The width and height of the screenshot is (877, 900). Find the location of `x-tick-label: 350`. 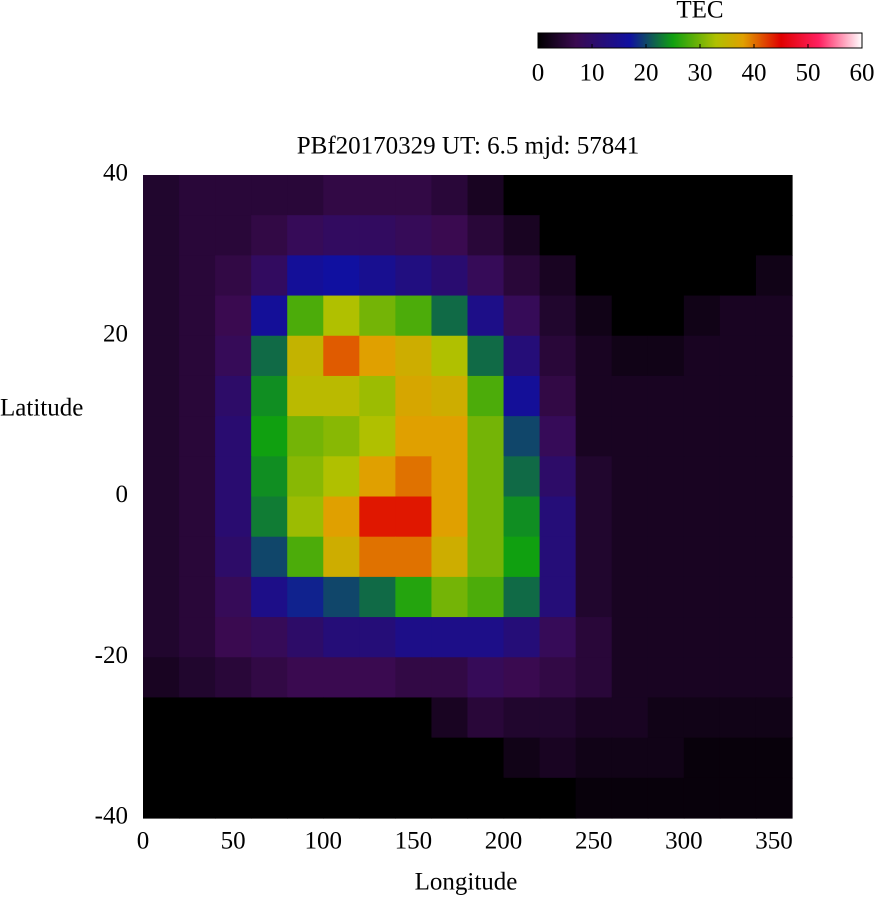

x-tick-label: 350 is located at coordinates (774, 841).